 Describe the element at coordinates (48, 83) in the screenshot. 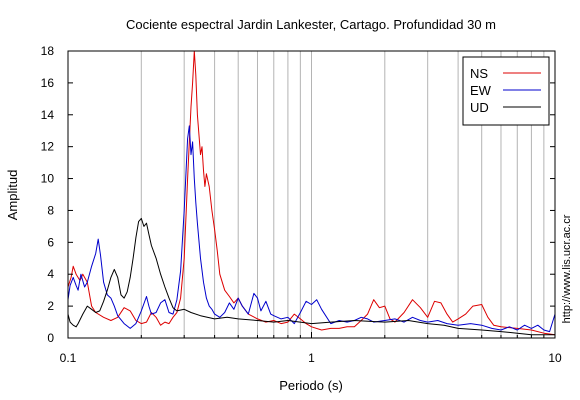

I see `y-tick-label: 16` at that location.